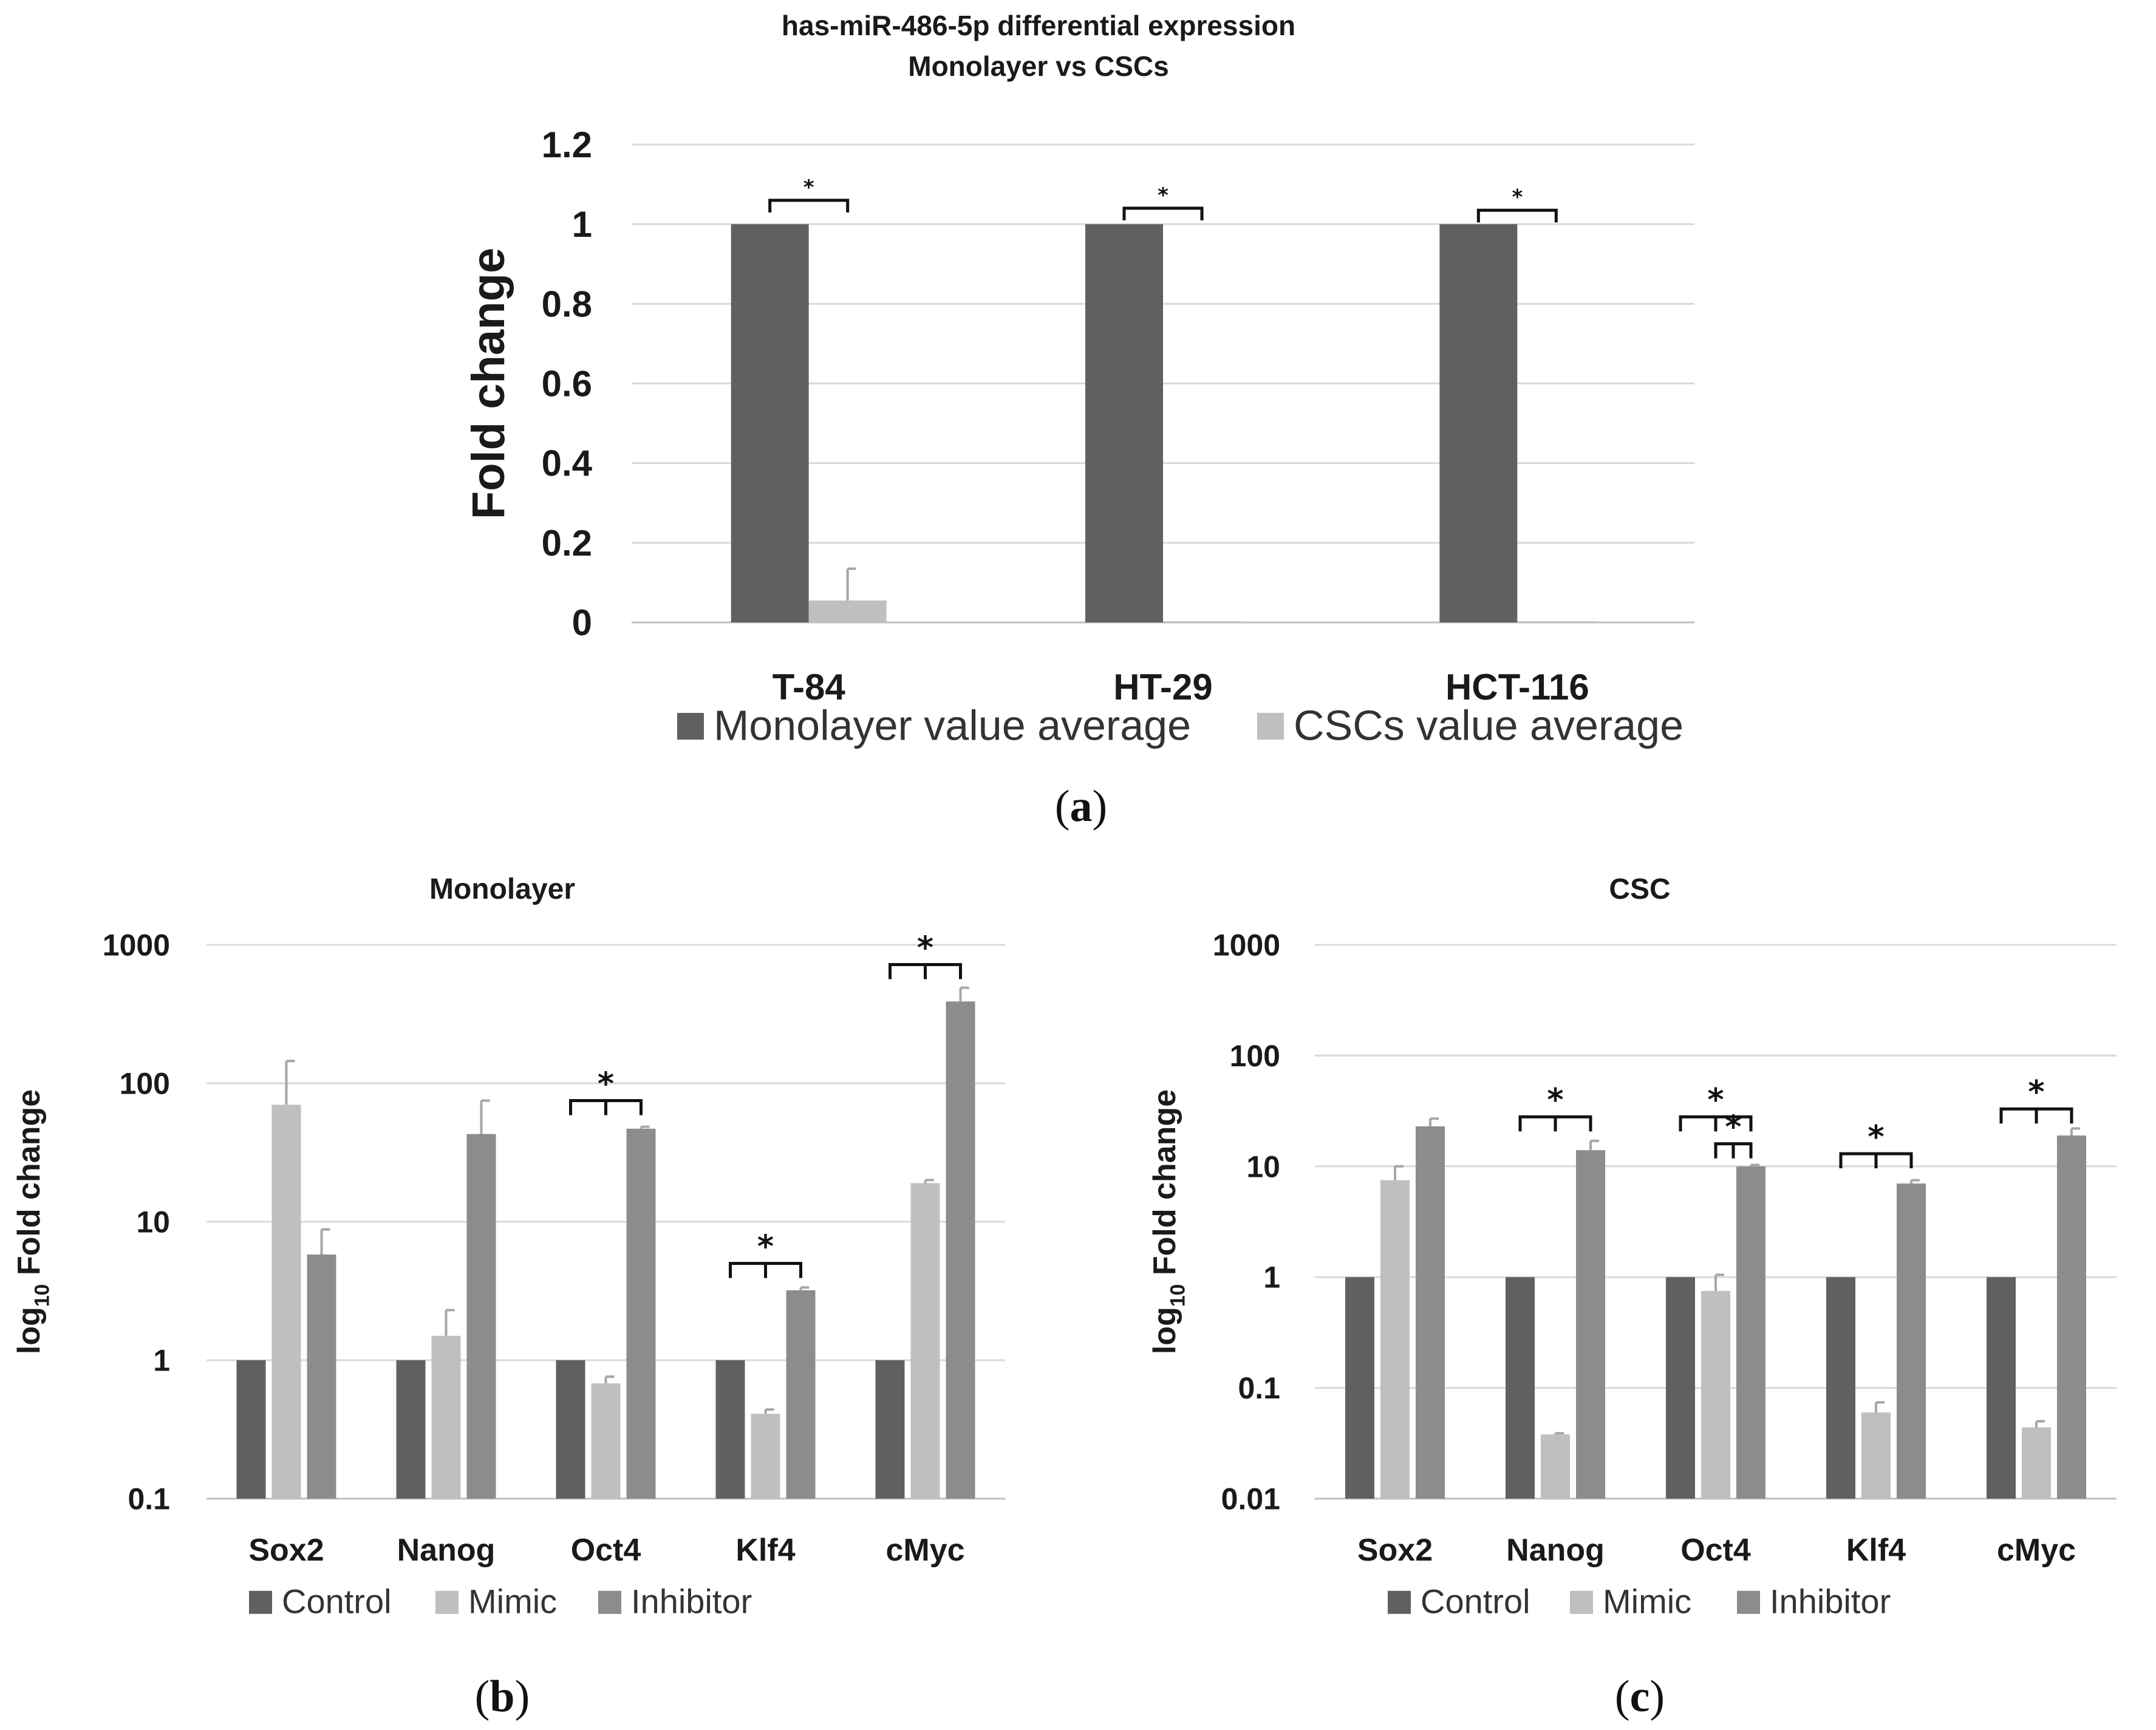  Describe the element at coordinates (1178, 1295) in the screenshot. I see `y-axis-label-subscript: 10` at that location.